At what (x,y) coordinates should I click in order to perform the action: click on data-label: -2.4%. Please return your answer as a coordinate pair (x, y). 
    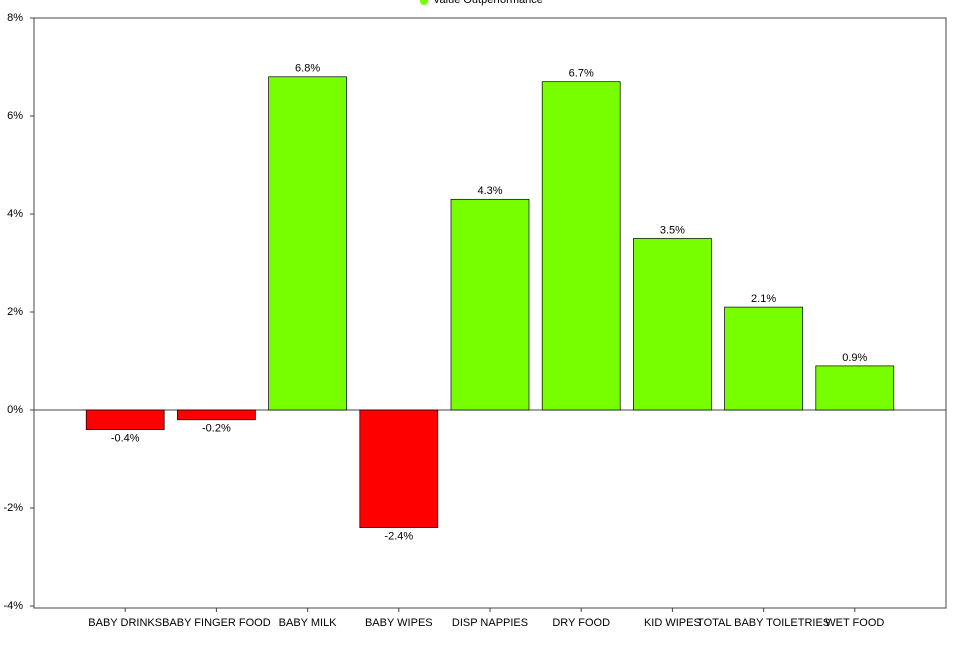
    Looking at the image, I should click on (398, 537).